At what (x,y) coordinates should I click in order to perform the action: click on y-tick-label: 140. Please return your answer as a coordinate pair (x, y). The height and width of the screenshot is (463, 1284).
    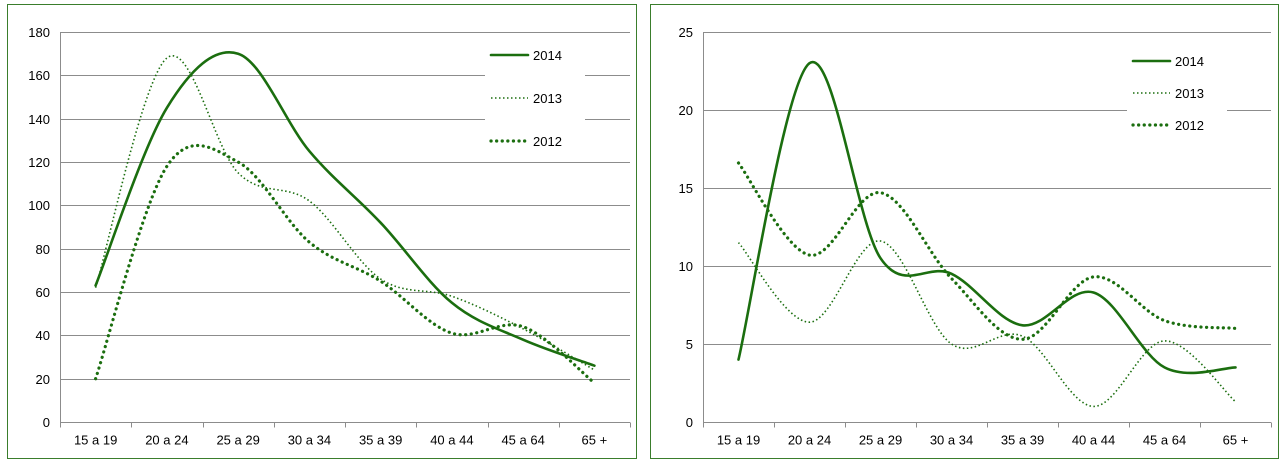
    Looking at the image, I should click on (39, 119).